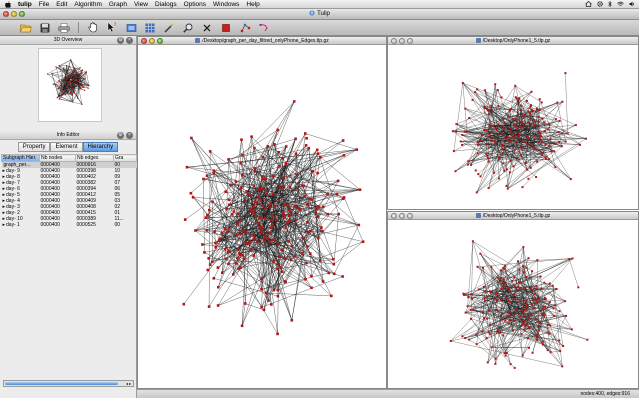  What do you see at coordinates (14, 14) in the screenshot?
I see `minimize-window-button` at bounding box center [14, 14].